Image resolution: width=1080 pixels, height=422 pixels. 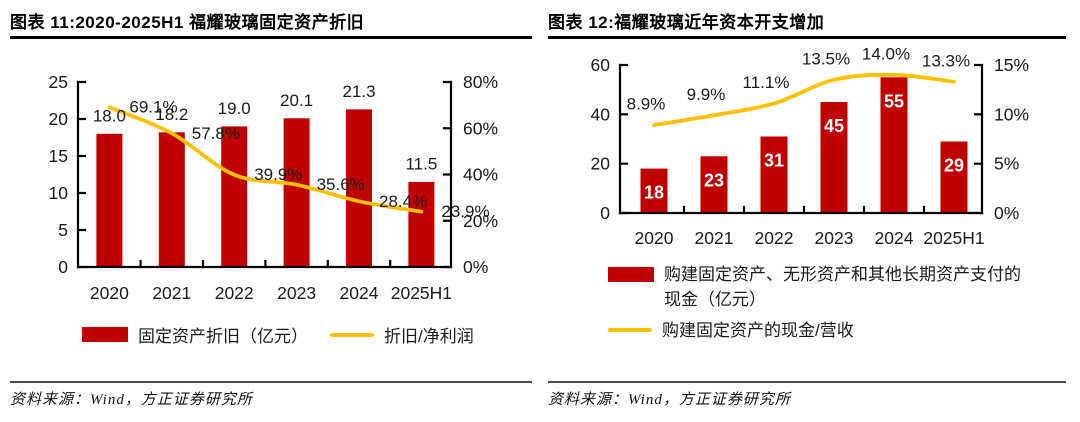 What do you see at coordinates (1011, 114) in the screenshot?
I see `right-axis-tick-label: 10%` at bounding box center [1011, 114].